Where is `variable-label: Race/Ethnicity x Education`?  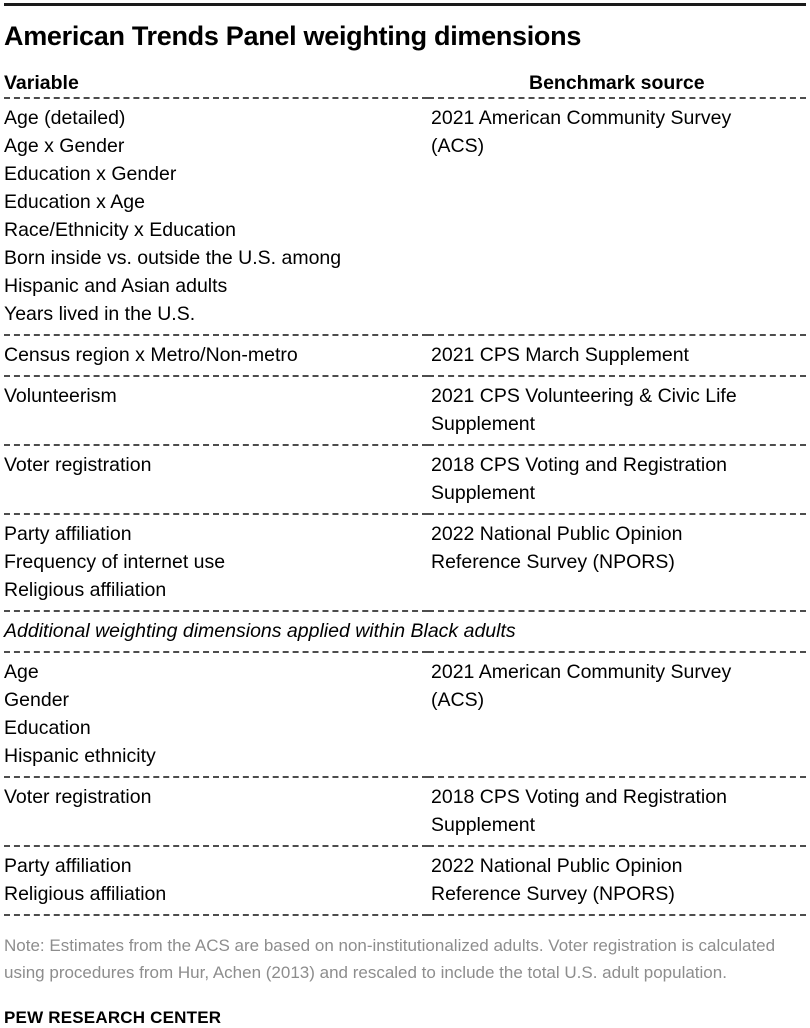 variable-label: Race/Ethnicity x Education is located at coordinates (120, 230).